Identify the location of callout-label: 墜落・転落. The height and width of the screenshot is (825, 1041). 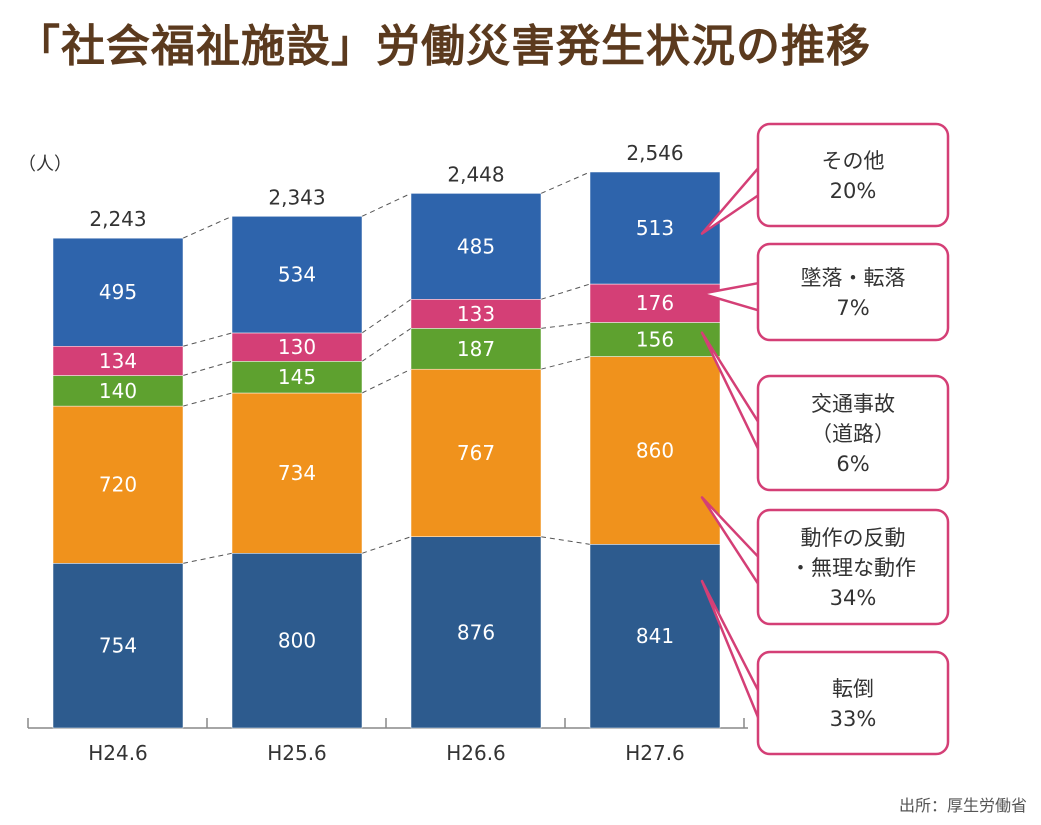
(853, 278).